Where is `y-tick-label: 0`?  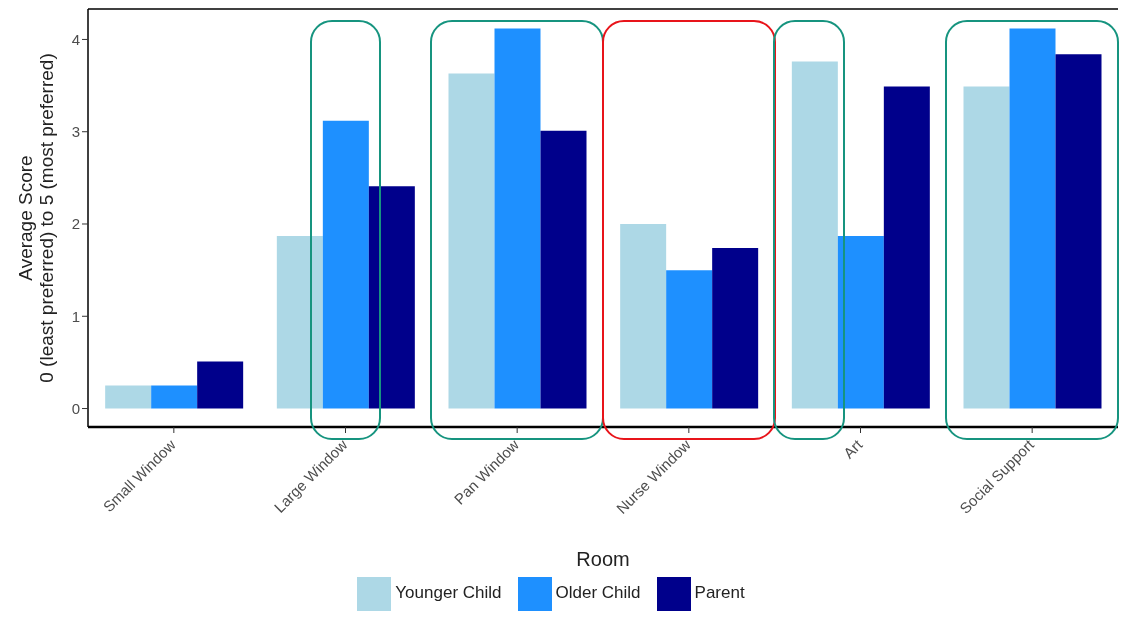 y-tick-label: 0 is located at coordinates (75, 408).